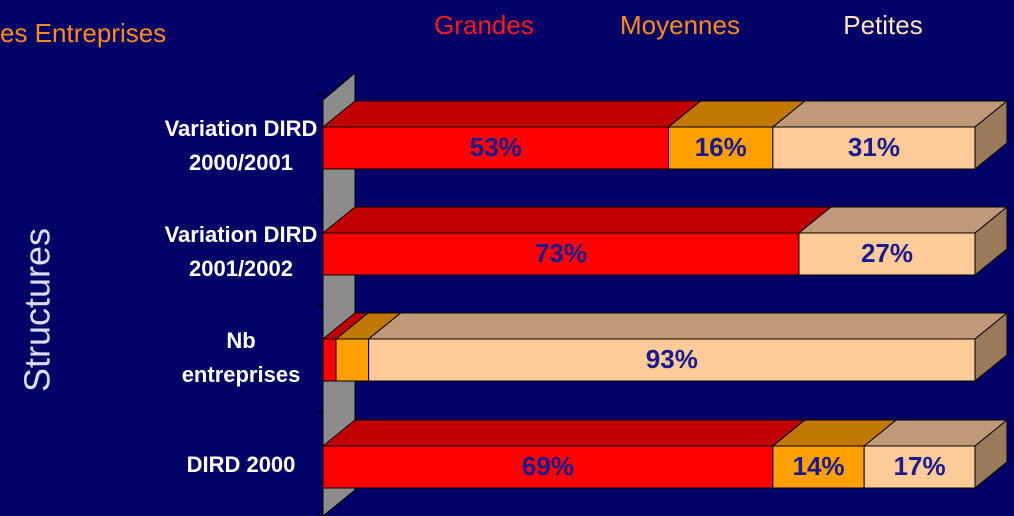 The image size is (1014, 516). Describe the element at coordinates (37, 310) in the screenshot. I see `y-axis-label: Structures` at that location.